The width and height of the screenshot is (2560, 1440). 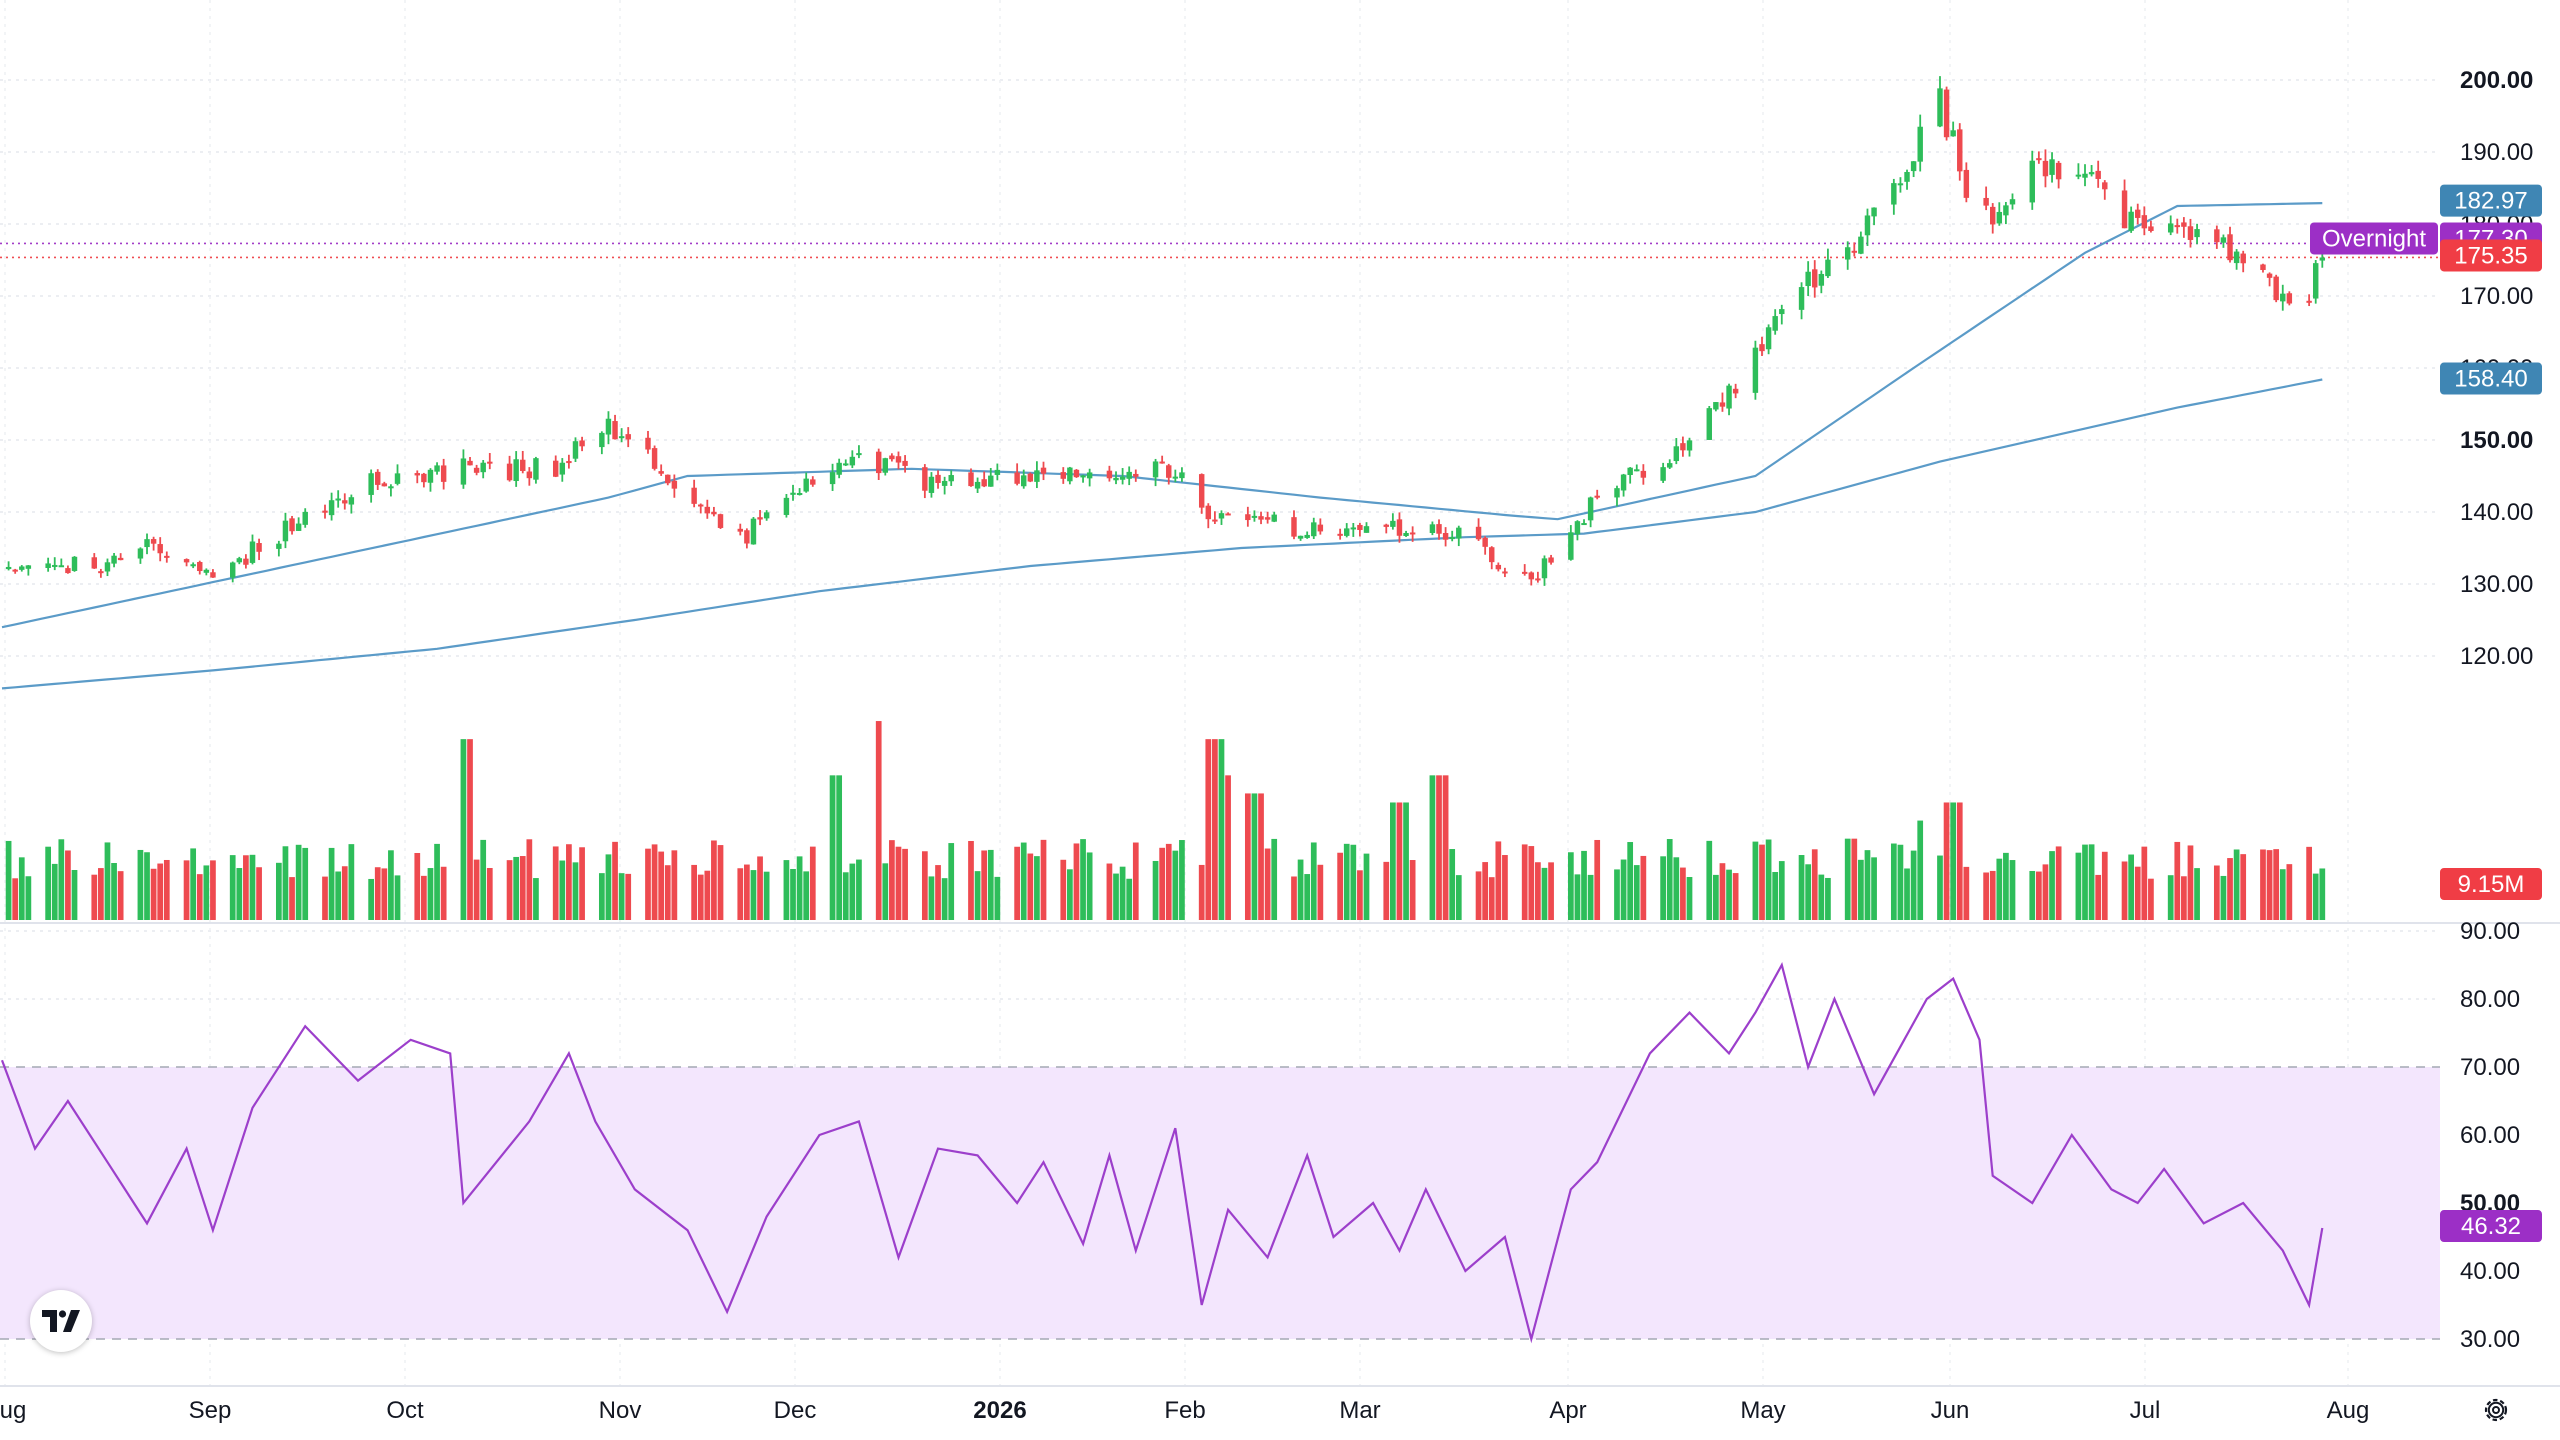 I want to click on time-label: Mar, so click(x=1359, y=1410).